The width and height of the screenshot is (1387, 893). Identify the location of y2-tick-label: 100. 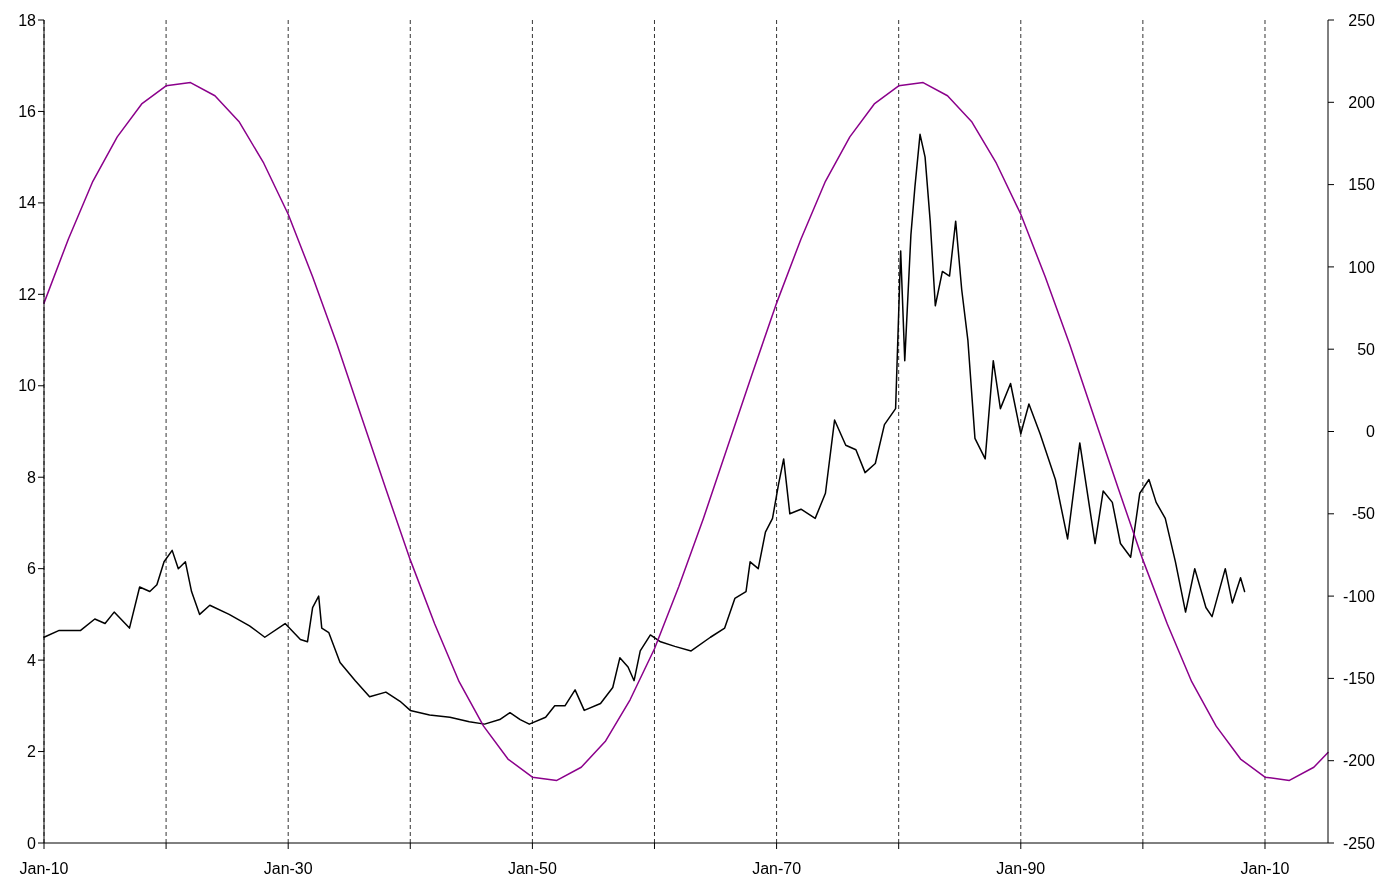
(1362, 267).